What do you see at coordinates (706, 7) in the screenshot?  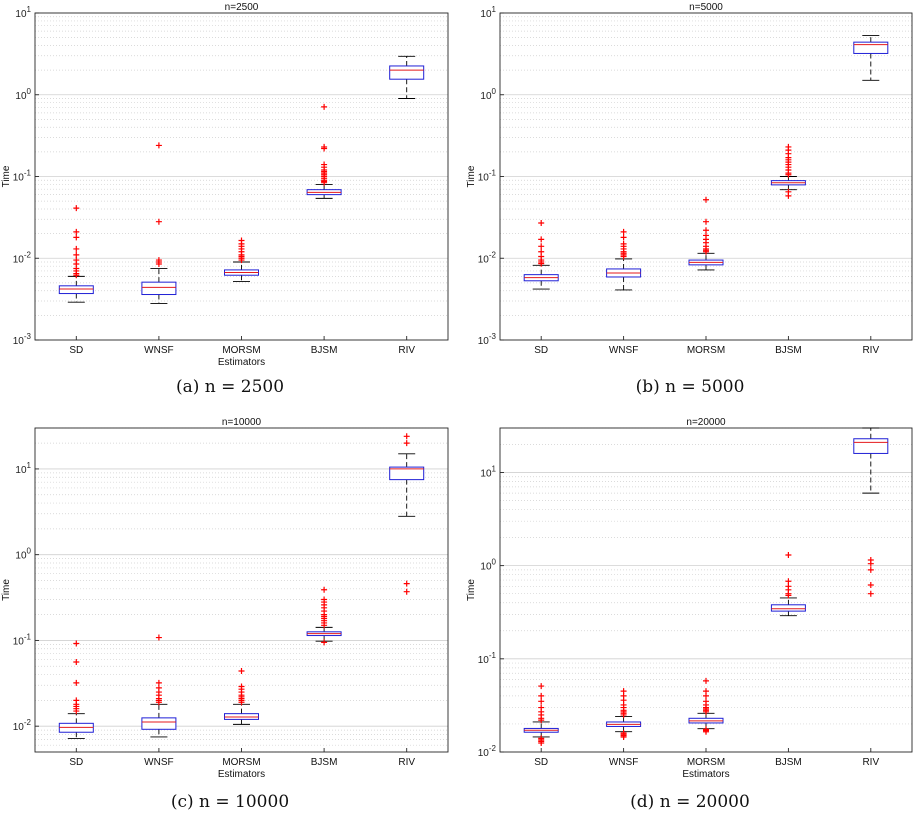 I see `chart-title: n=5000` at bounding box center [706, 7].